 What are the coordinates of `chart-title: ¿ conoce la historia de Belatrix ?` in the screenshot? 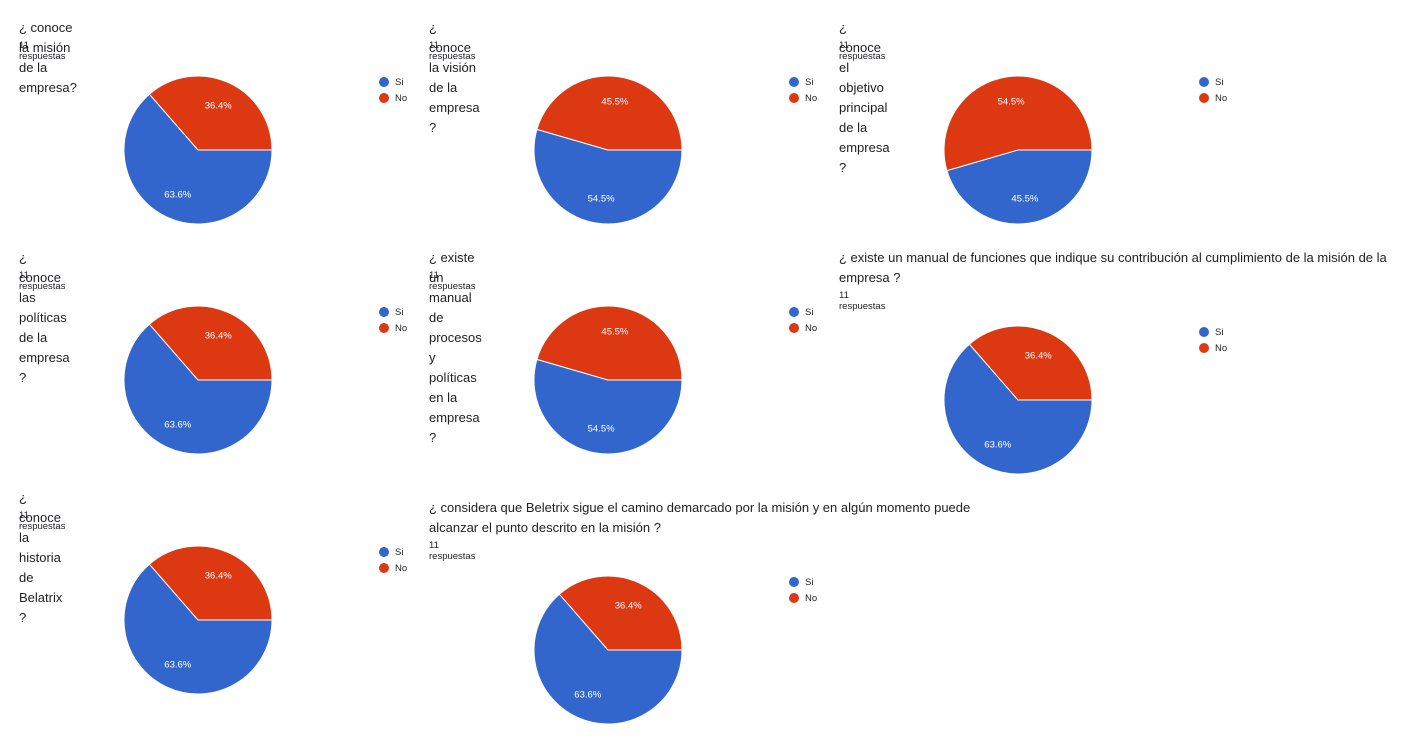 It's located at (41, 557).